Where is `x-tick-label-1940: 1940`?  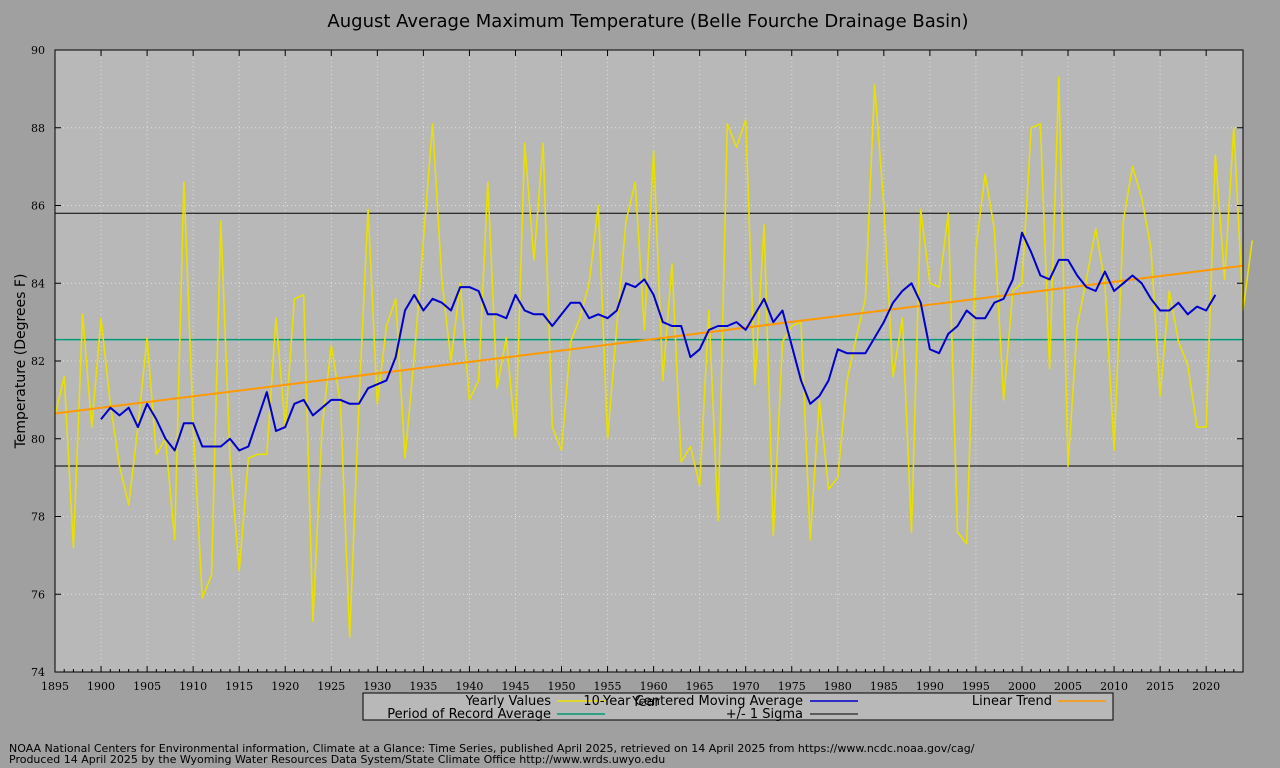
x-tick-label-1940: 1940 is located at coordinates (469, 686).